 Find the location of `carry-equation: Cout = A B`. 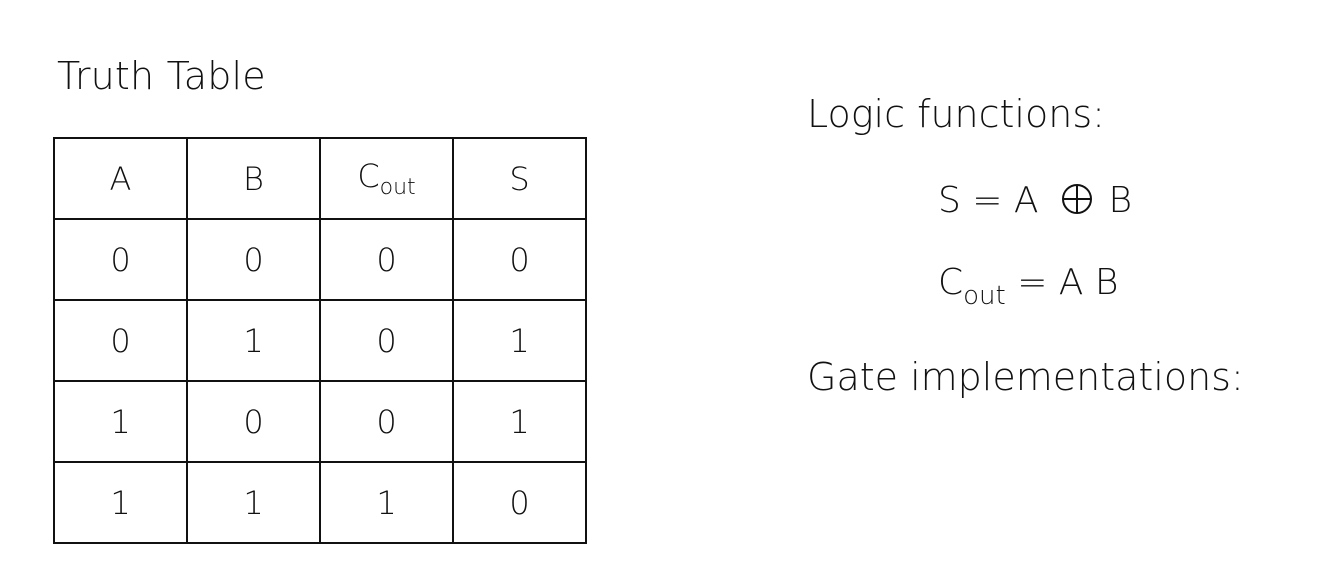

carry-equation: Cout = A B is located at coordinates (1028, 286).